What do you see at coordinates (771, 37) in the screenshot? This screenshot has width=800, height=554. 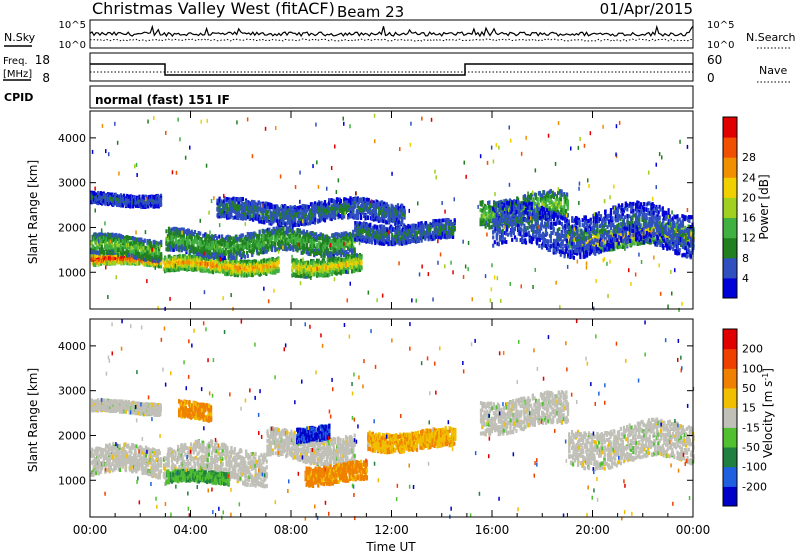 I see `nsearch-label: N.Search` at bounding box center [771, 37].